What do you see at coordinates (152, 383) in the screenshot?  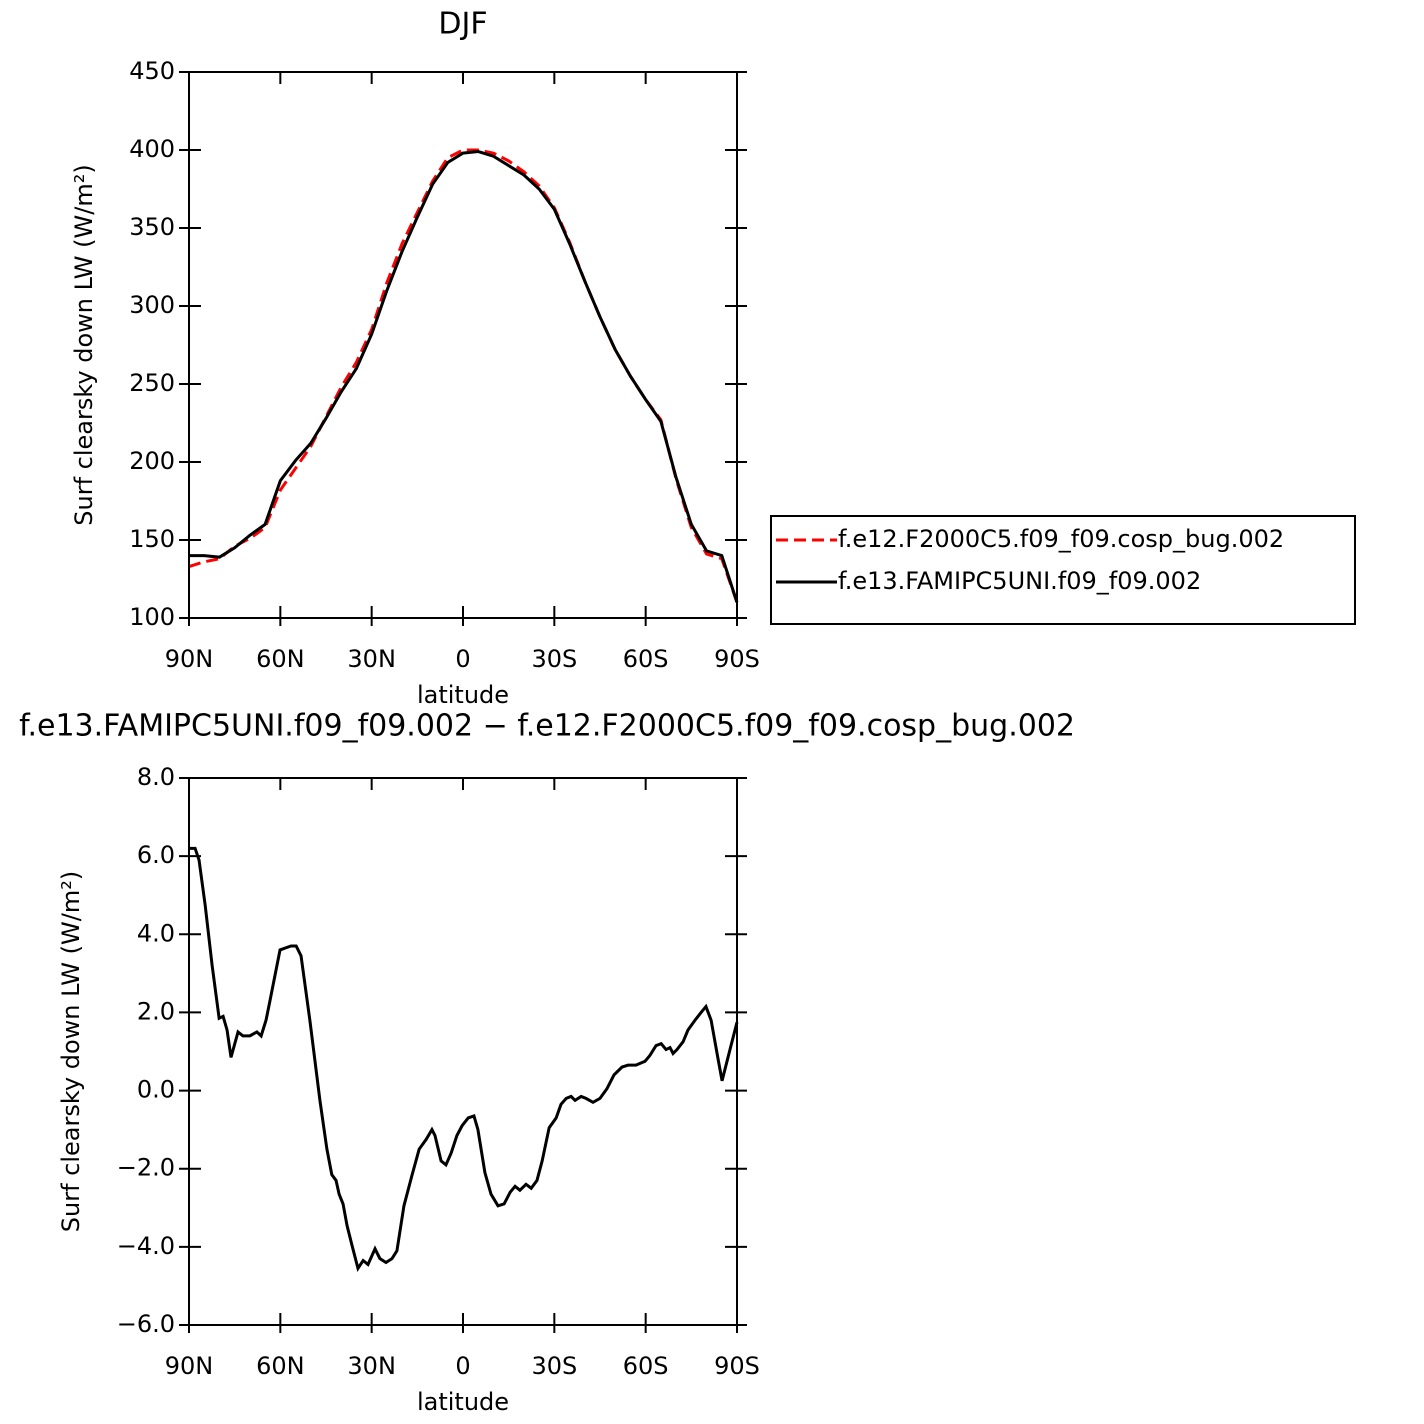 I see `y-tick-label: 250` at bounding box center [152, 383].